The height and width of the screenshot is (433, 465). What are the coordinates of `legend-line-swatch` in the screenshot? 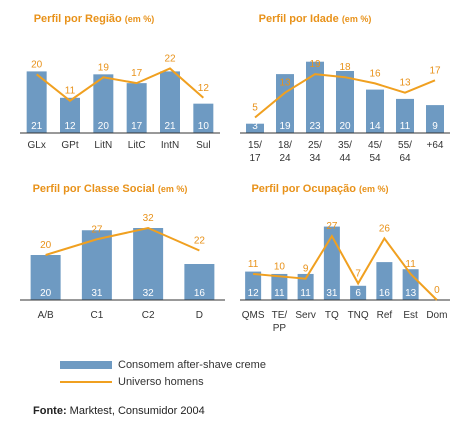 It's located at (86, 381).